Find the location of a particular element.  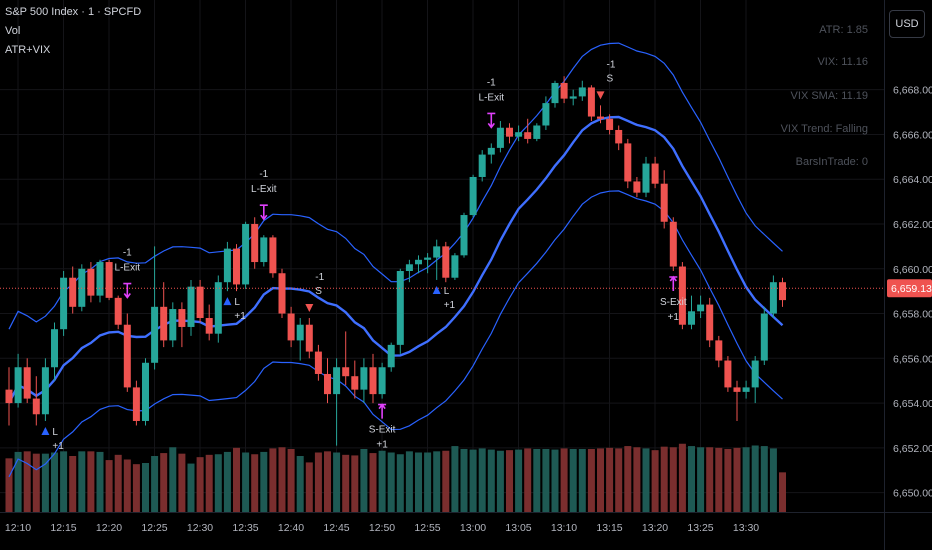

price-tick-label: 6,664.00 is located at coordinates (912, 180).